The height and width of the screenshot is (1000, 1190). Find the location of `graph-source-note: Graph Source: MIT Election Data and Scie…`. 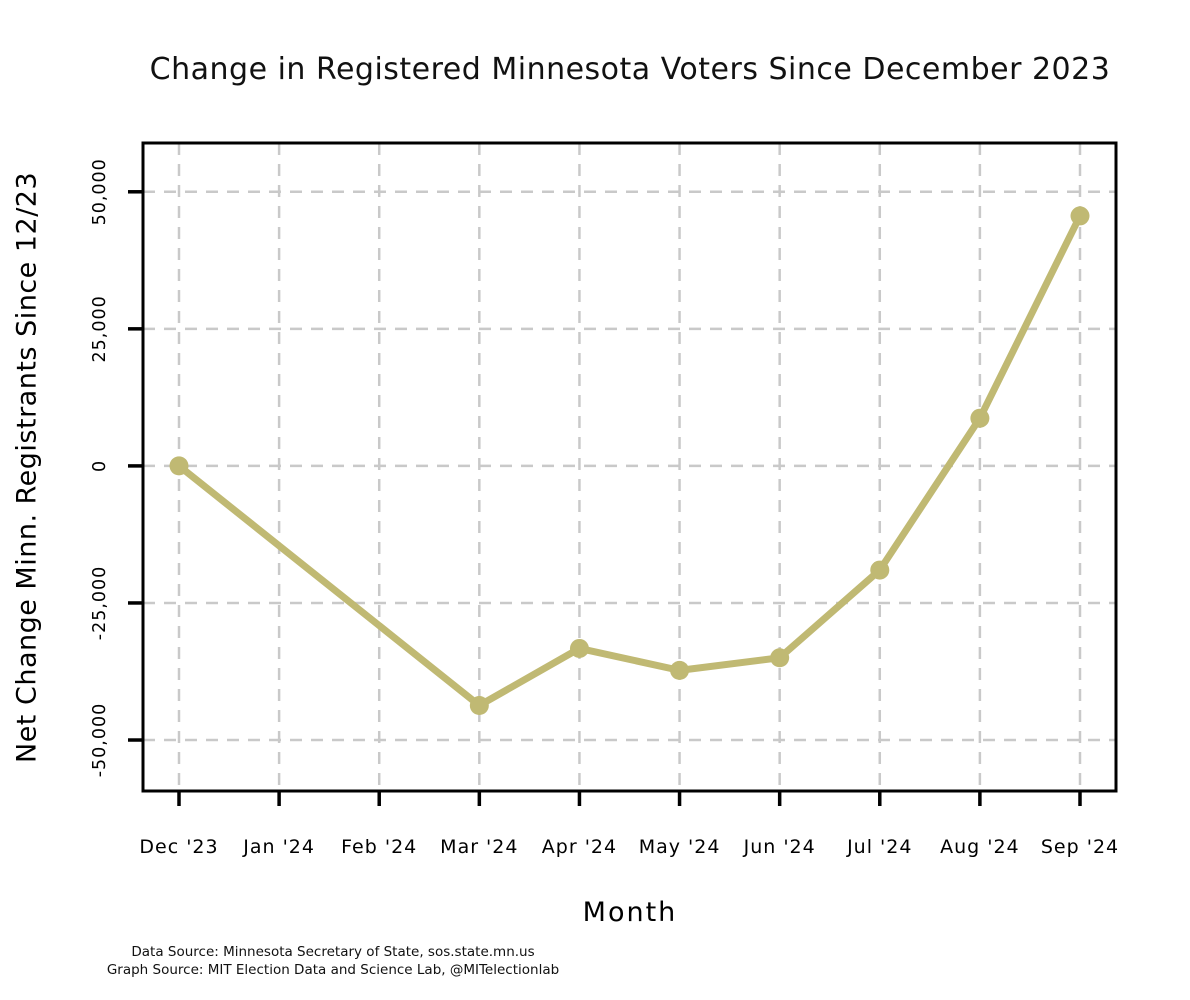

graph-source-note: Graph Source: MIT Election Data and Scie… is located at coordinates (333, 970).